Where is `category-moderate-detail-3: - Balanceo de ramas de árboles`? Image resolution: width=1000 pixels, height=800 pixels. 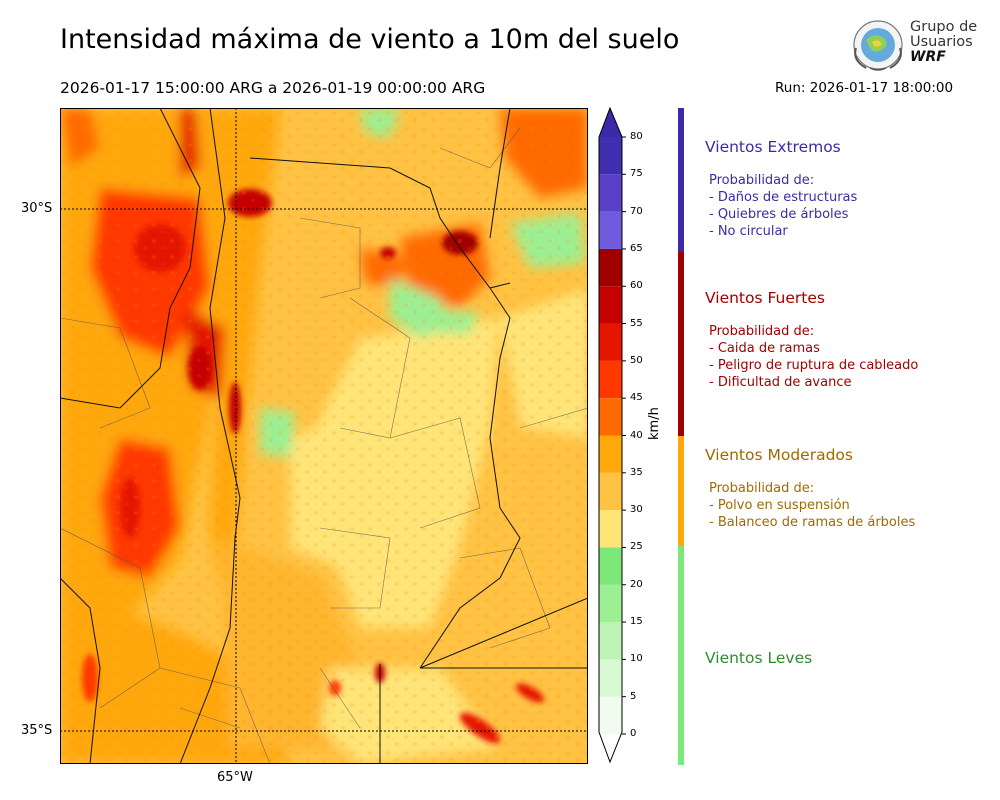
category-moderate-detail-3: - Balanceo de ramas de árboles is located at coordinates (812, 522).